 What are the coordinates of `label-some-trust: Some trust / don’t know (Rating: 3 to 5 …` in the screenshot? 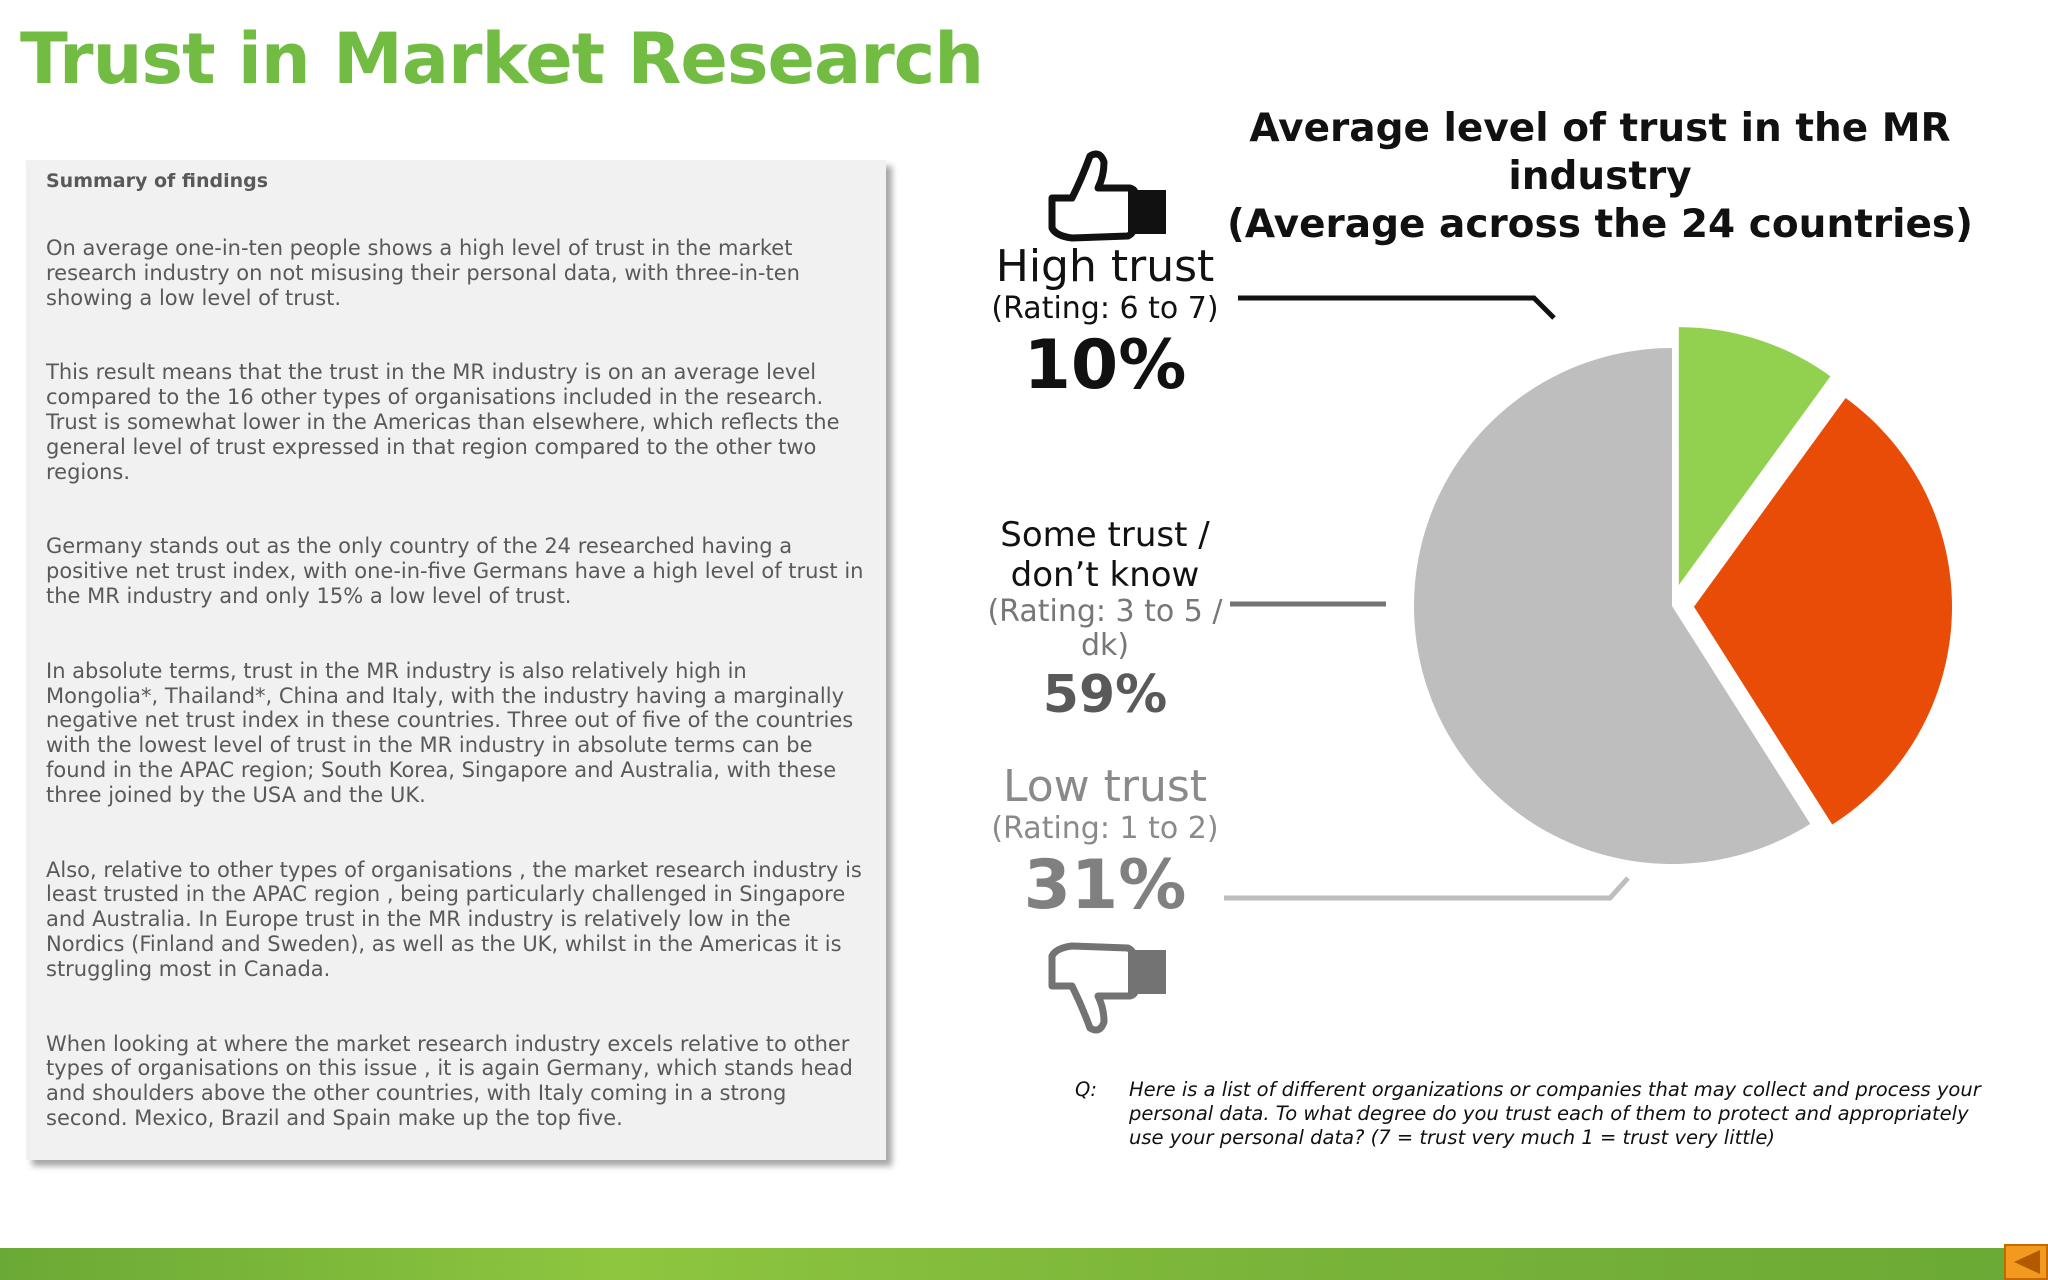 It's located at (1105, 621).